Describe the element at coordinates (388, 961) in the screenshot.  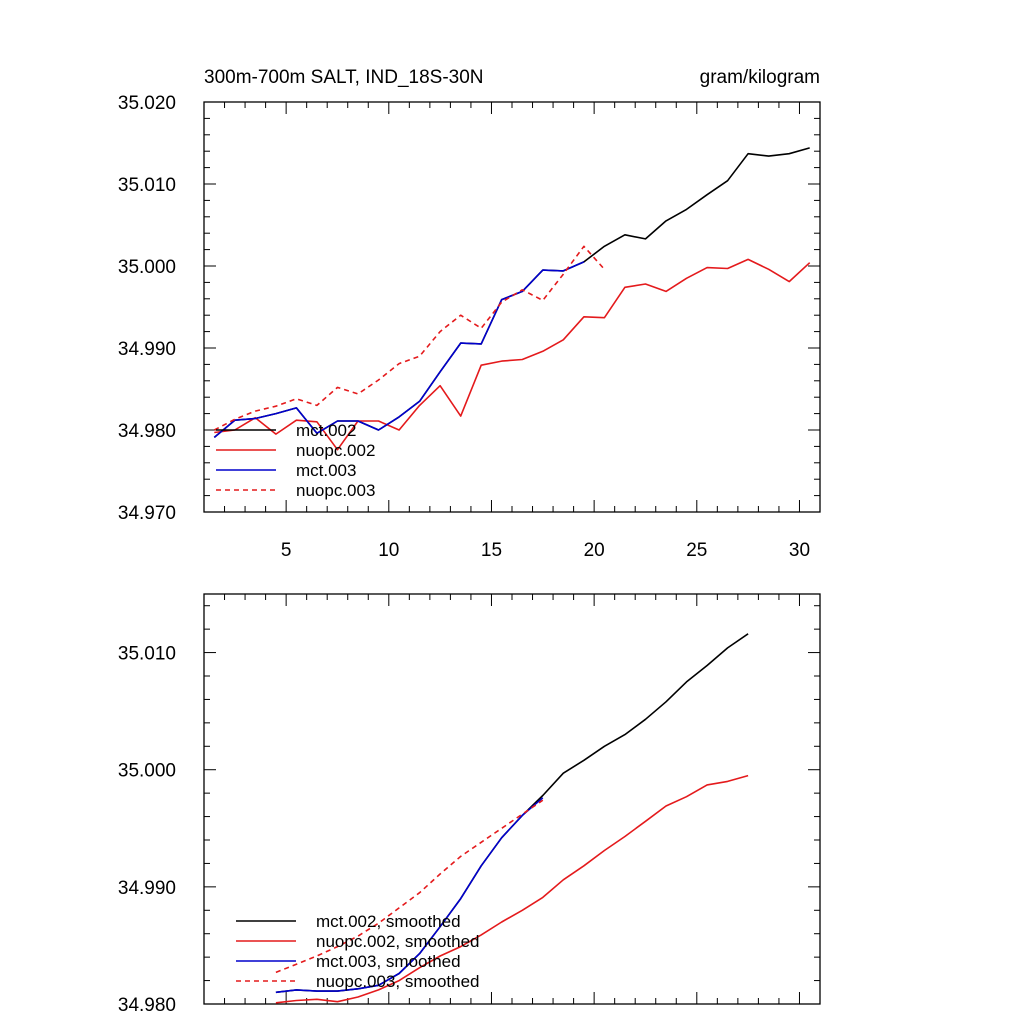
I see `legend-label: mct.003, smoothed` at that location.